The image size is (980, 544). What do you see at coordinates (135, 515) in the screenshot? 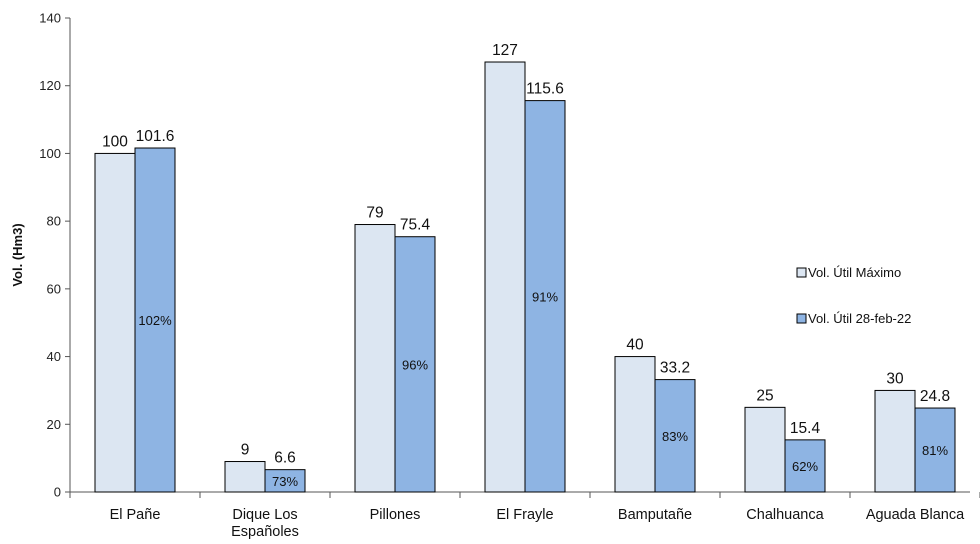
I see `category-label: El Pañe` at bounding box center [135, 515].